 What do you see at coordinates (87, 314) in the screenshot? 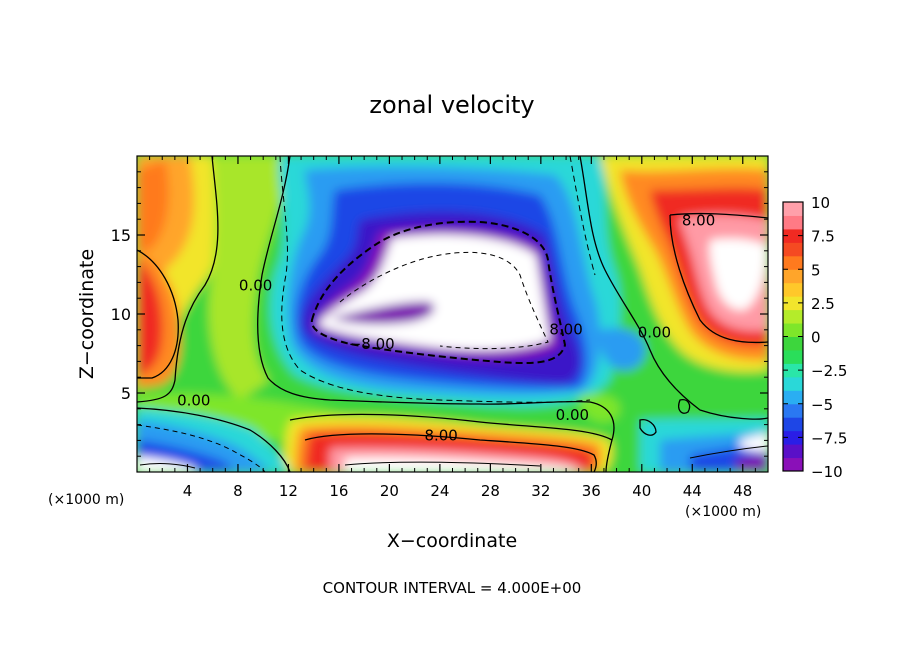
I see `y-axis-label: Z−coordinate` at bounding box center [87, 314].